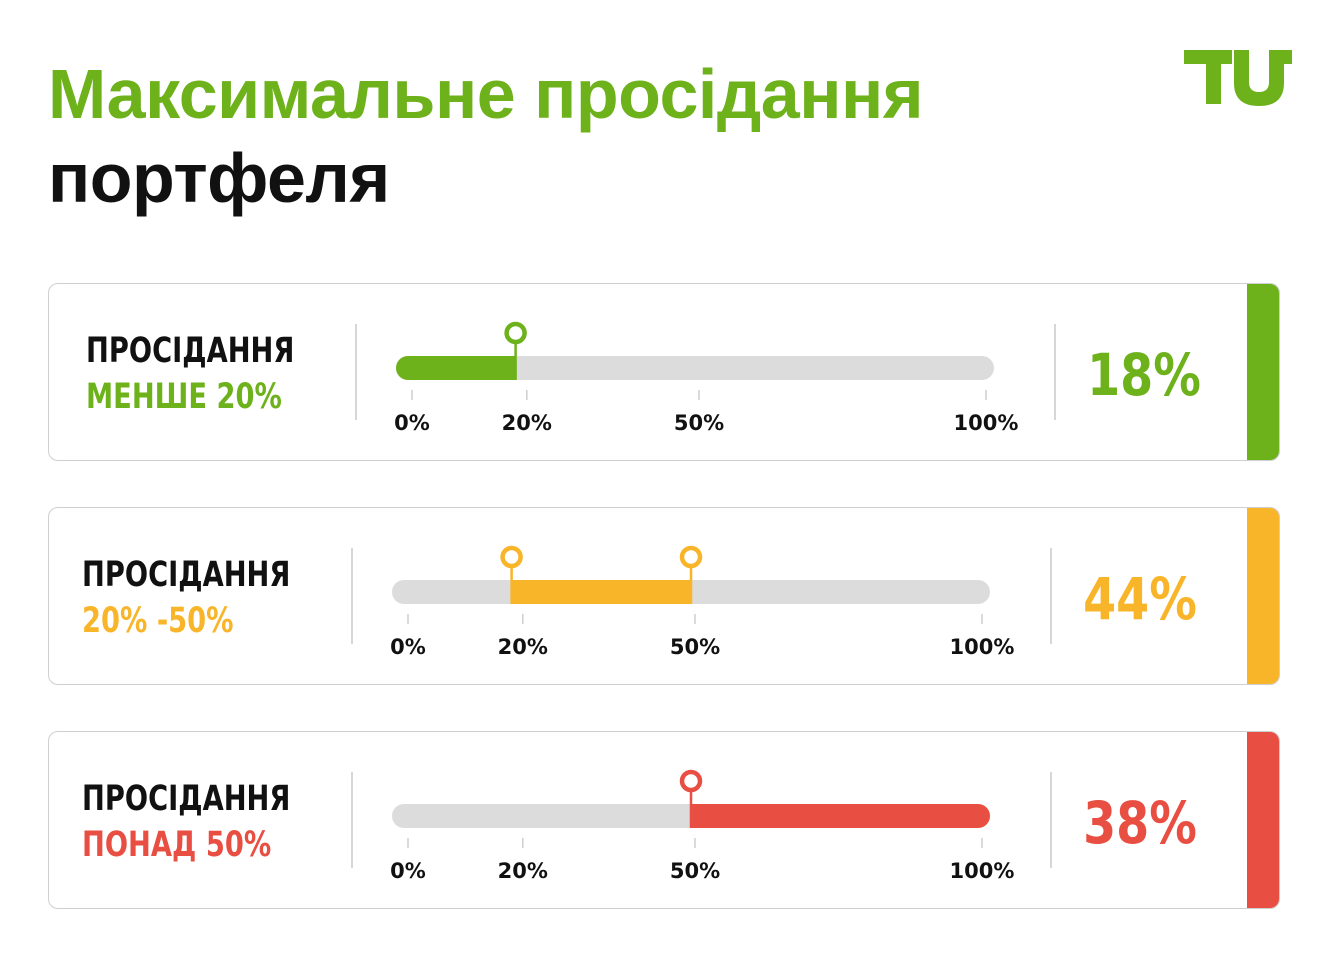  Describe the element at coordinates (186, 598) in the screenshot. I see `card-label: ПРОСІДАННЯ 20% -50%` at that location.